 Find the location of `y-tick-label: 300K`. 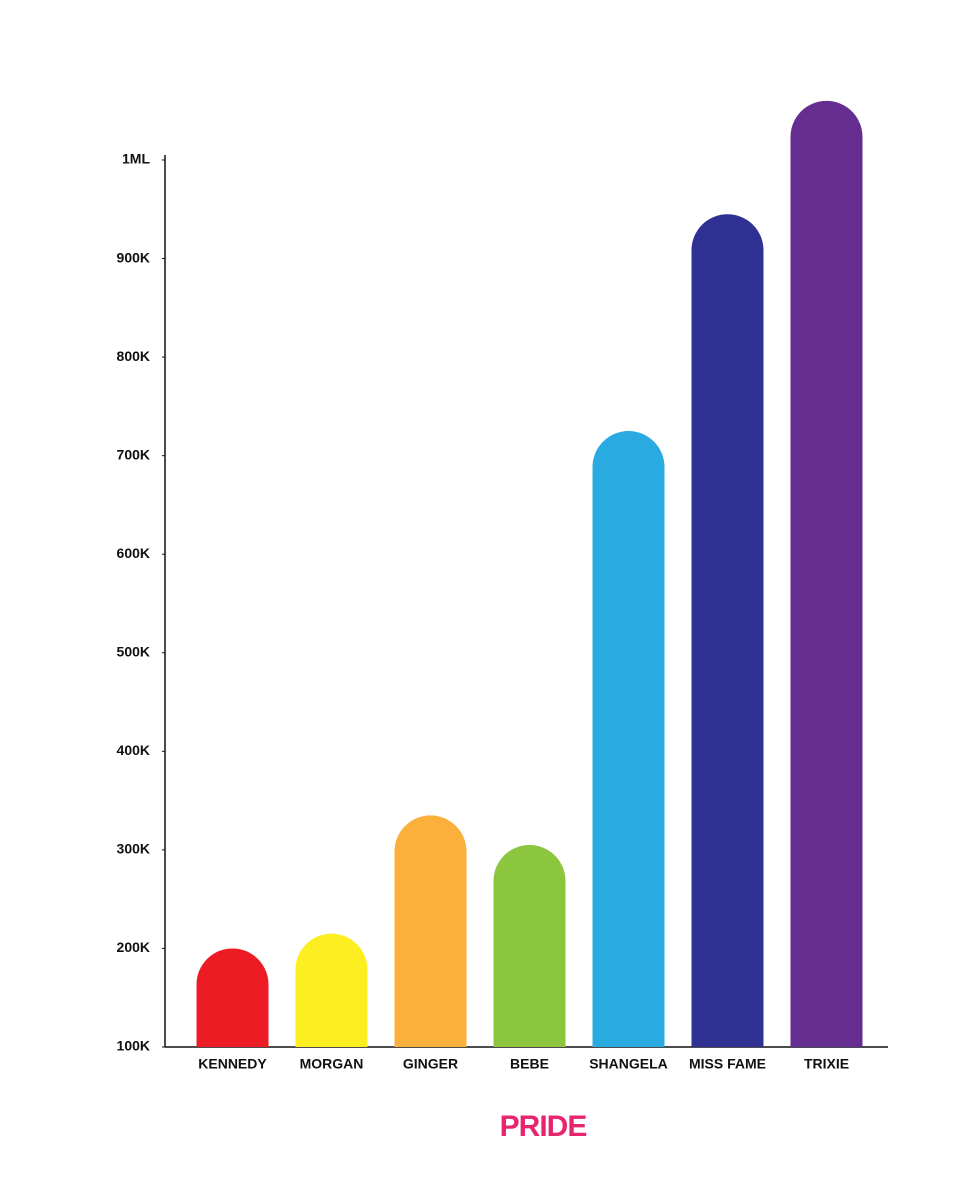

y-tick-label: 300K is located at coordinates (133, 849).